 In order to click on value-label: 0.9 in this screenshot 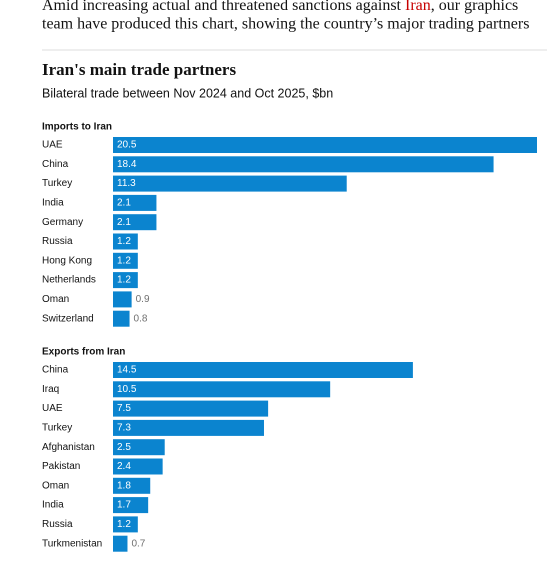, I will do `click(143, 299)`.